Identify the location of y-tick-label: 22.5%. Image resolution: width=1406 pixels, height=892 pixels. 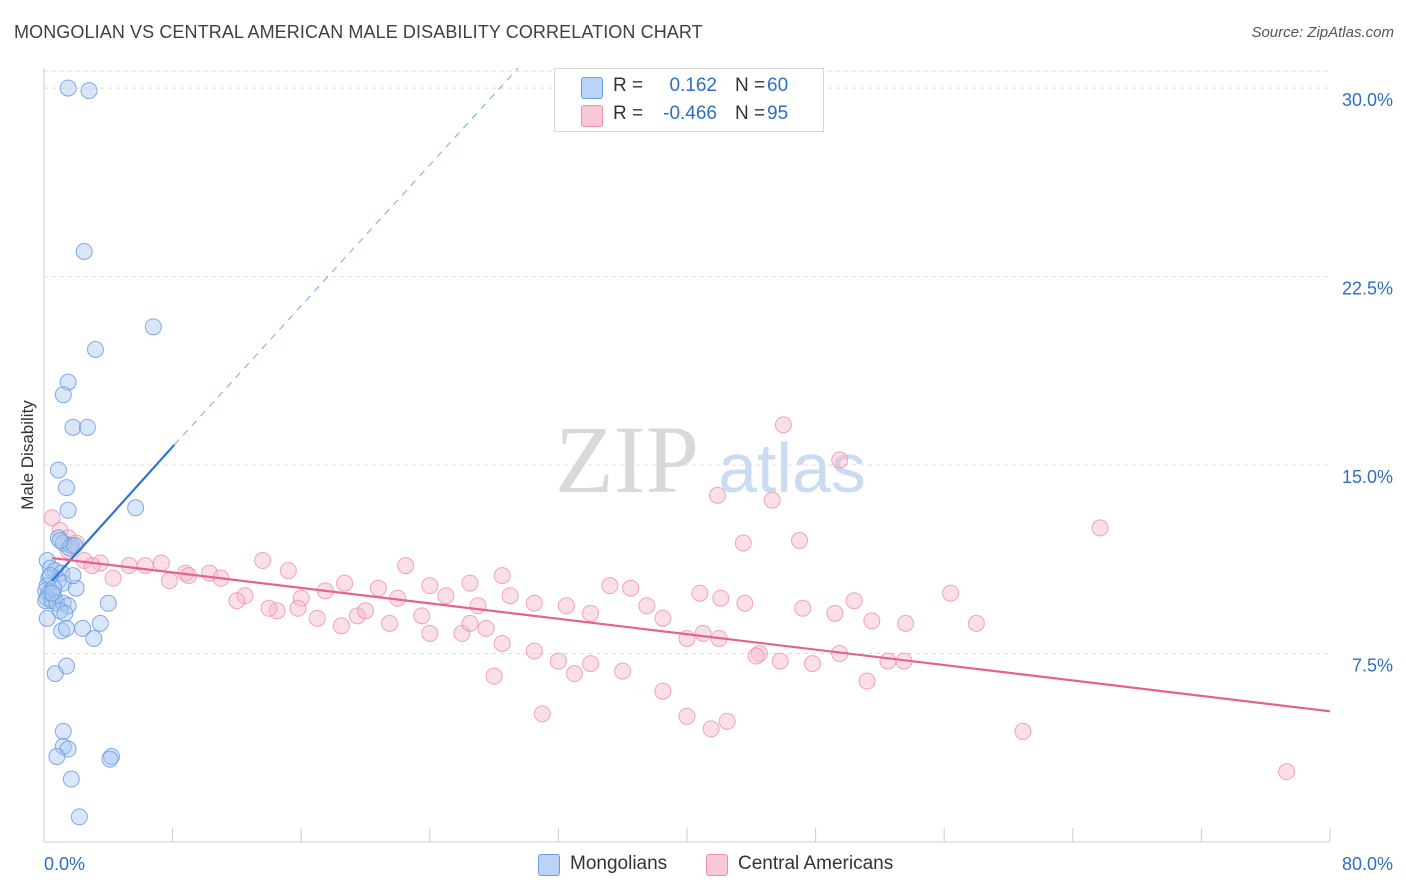
(1367, 289).